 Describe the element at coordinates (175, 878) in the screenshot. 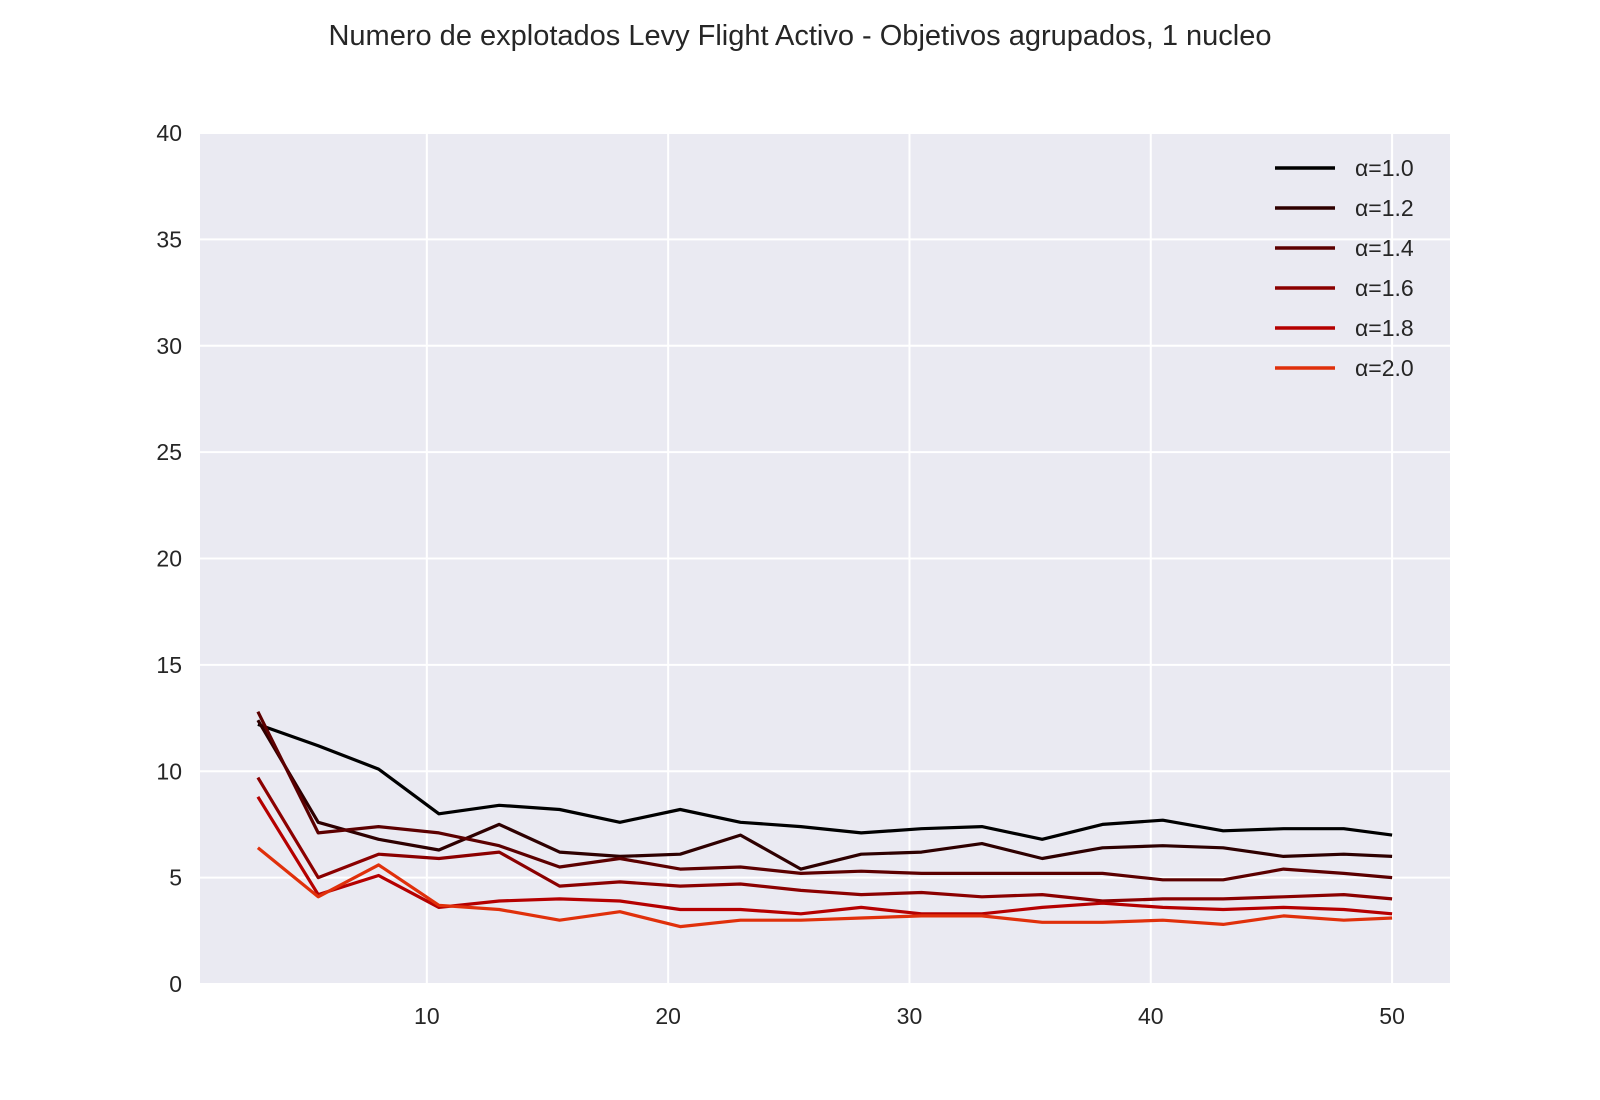

I see `y-tick-label: 5` at that location.